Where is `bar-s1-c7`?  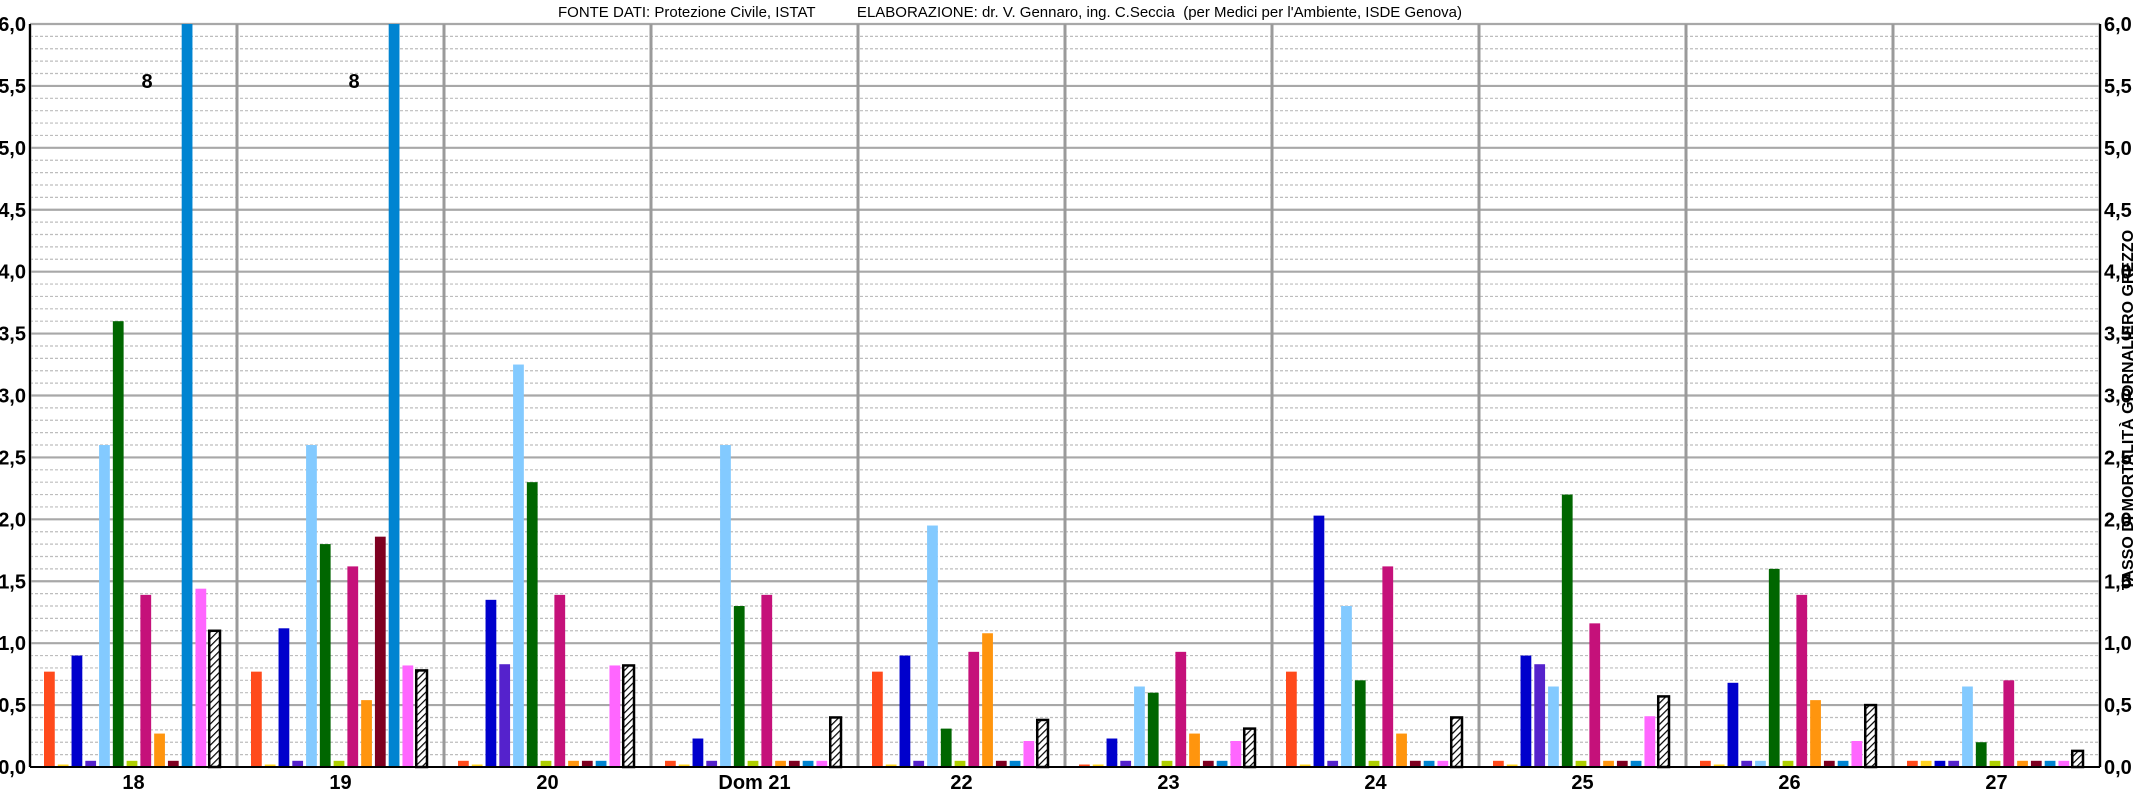 bar-s1-c7 is located at coordinates (1512, 765).